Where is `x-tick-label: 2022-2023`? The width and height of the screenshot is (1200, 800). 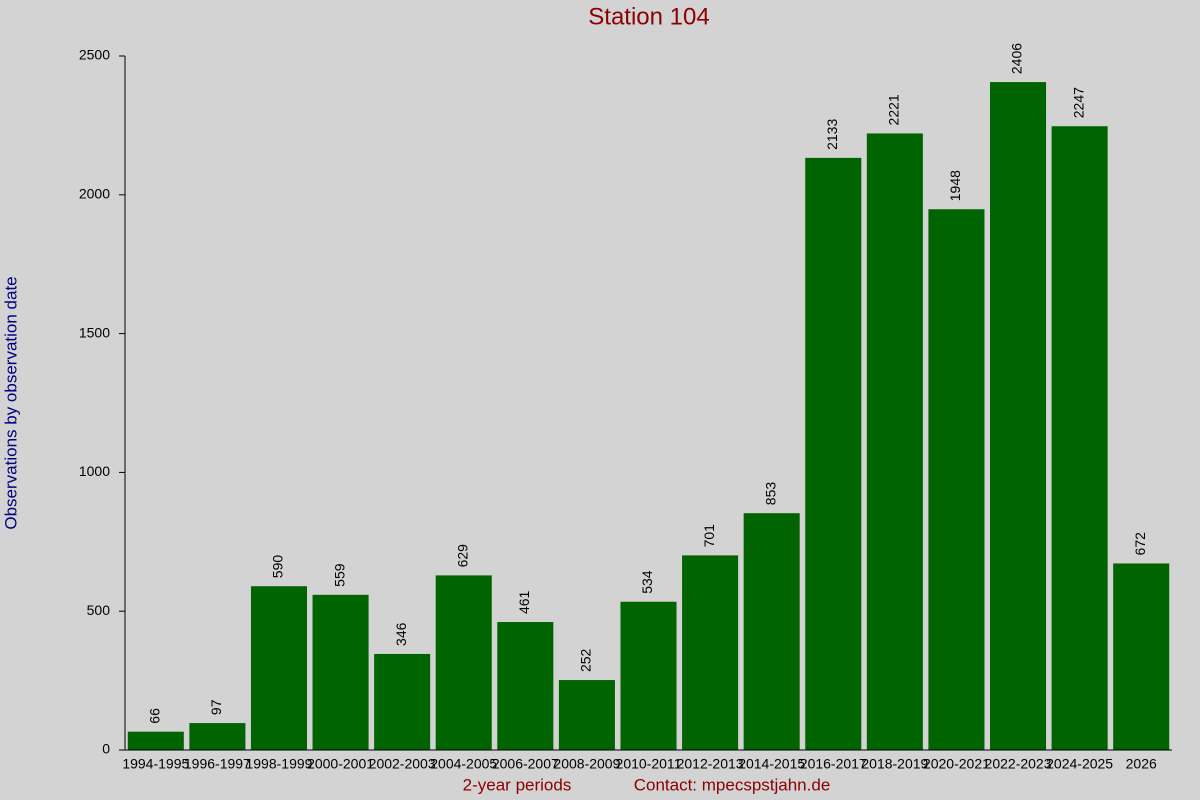 x-tick-label: 2022-2023 is located at coordinates (1018, 764).